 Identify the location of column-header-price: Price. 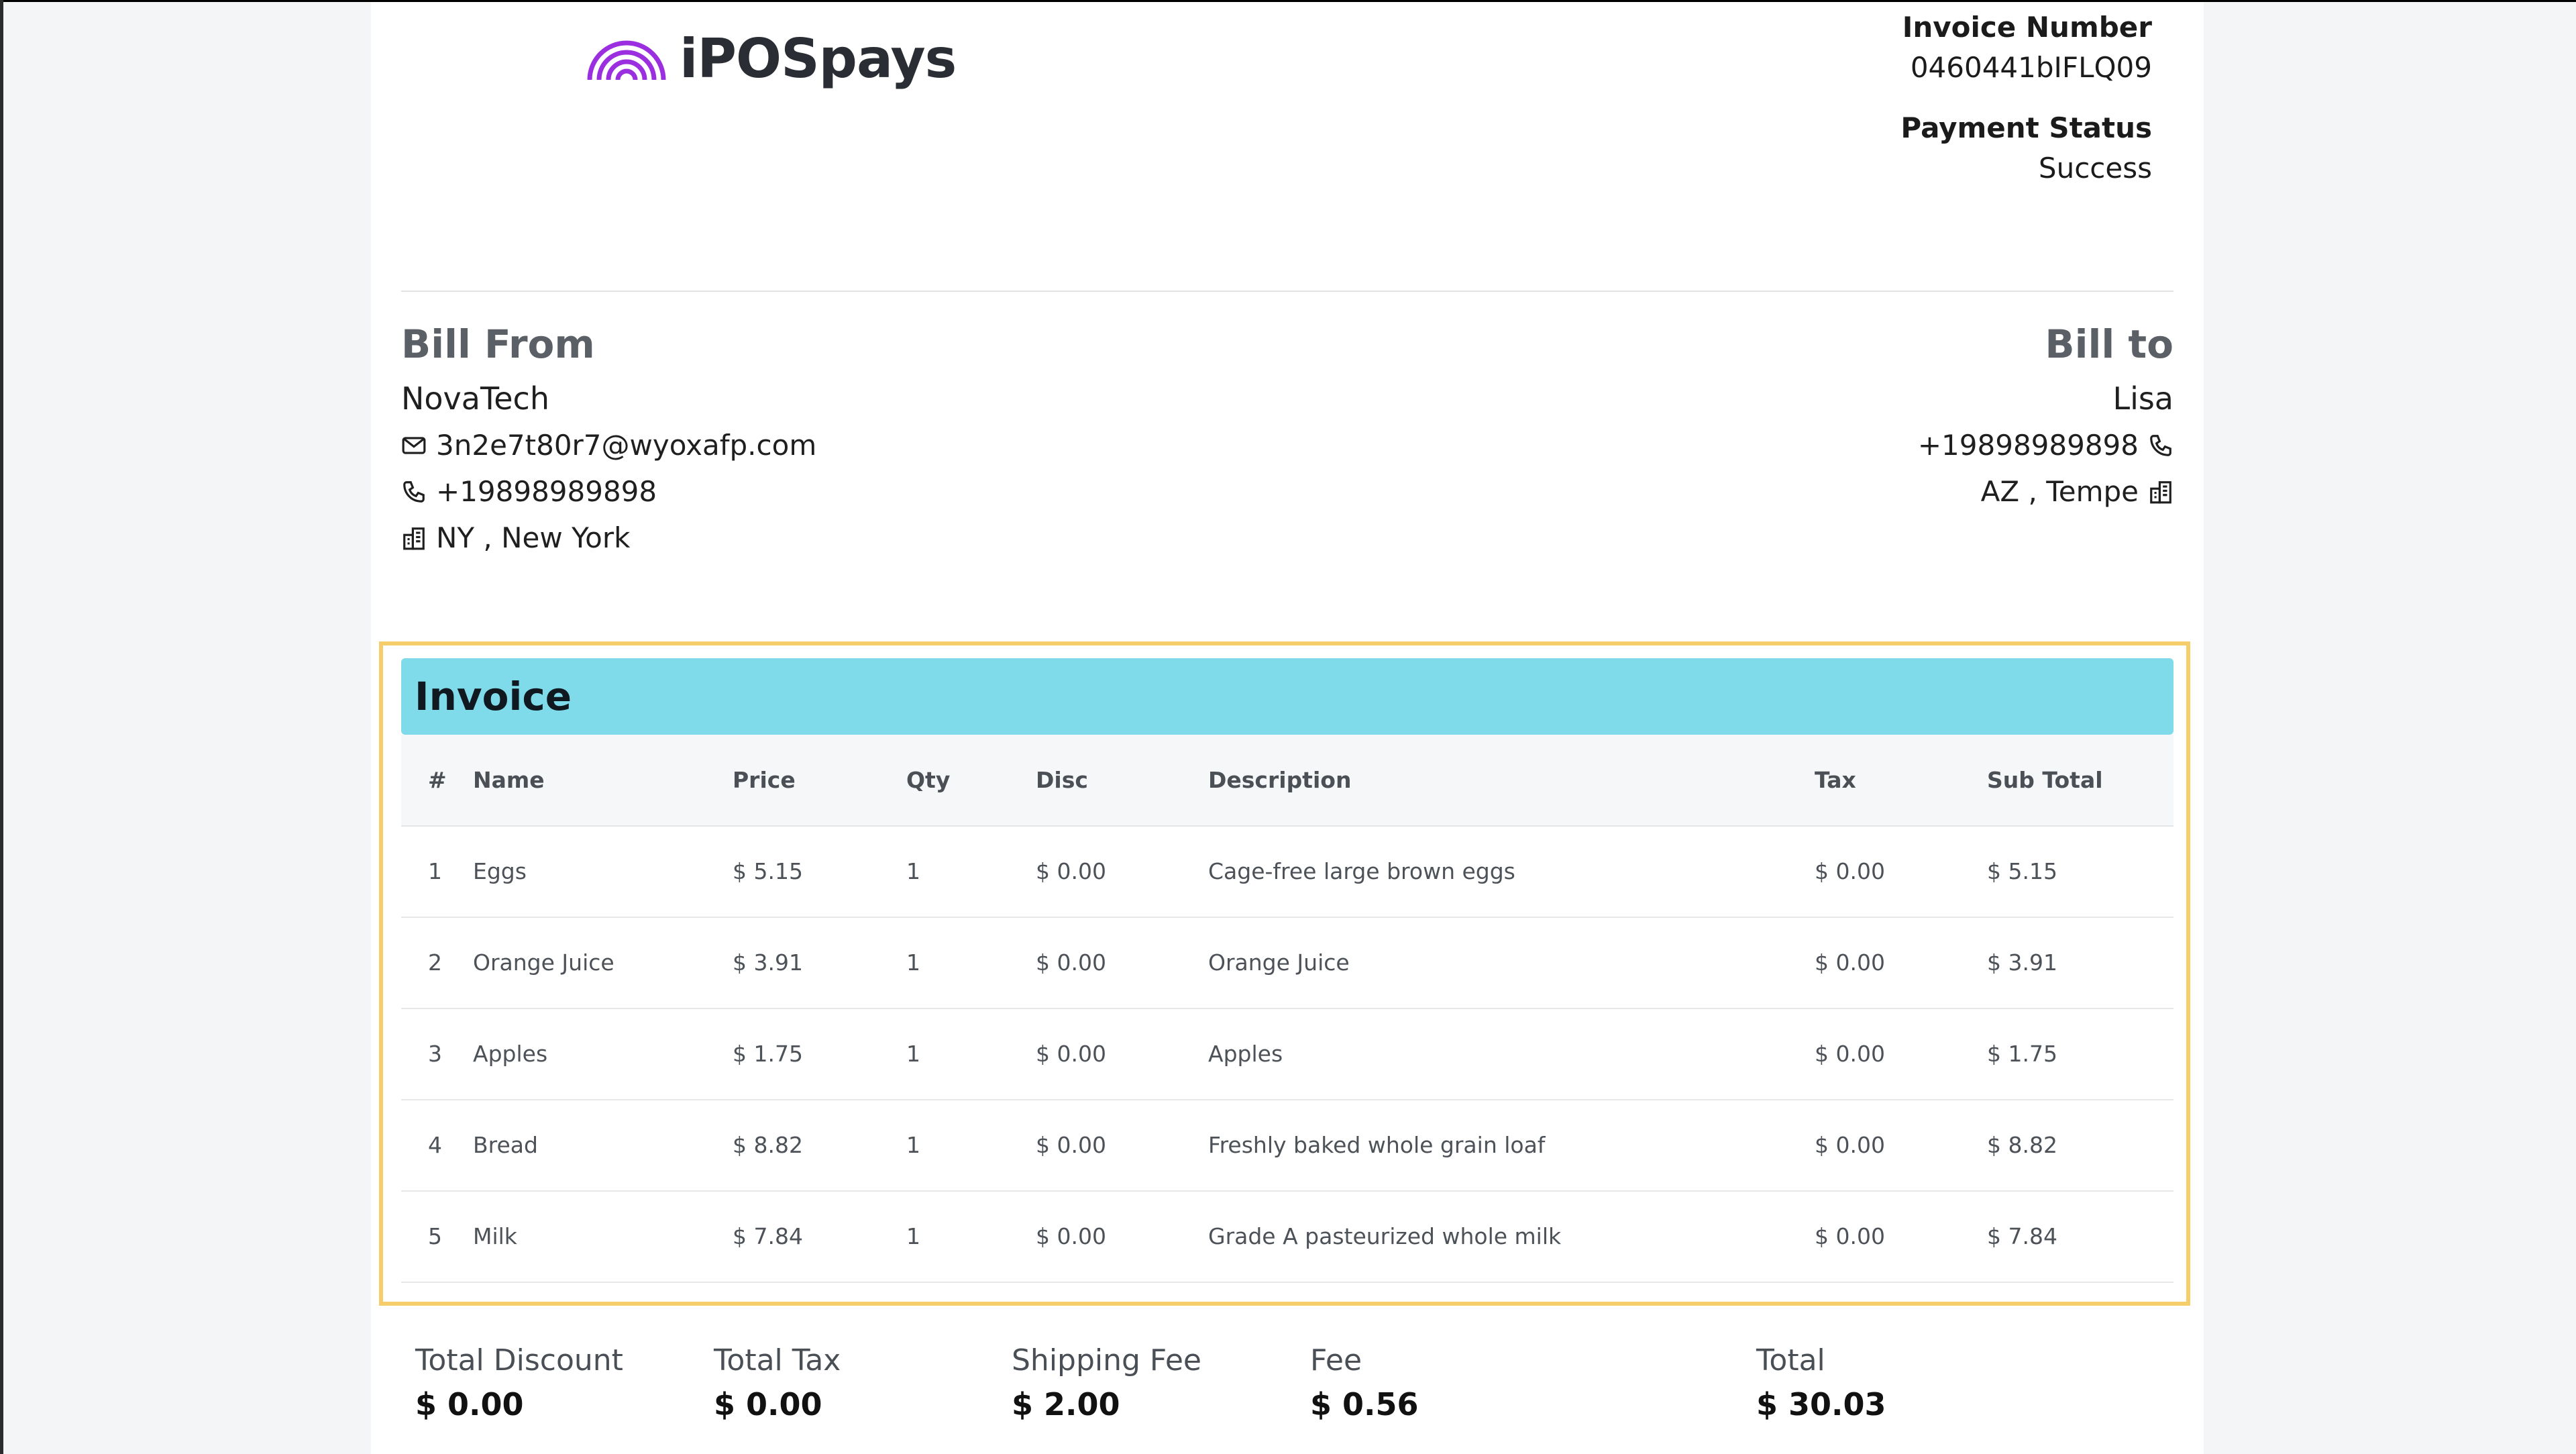
(764, 780).